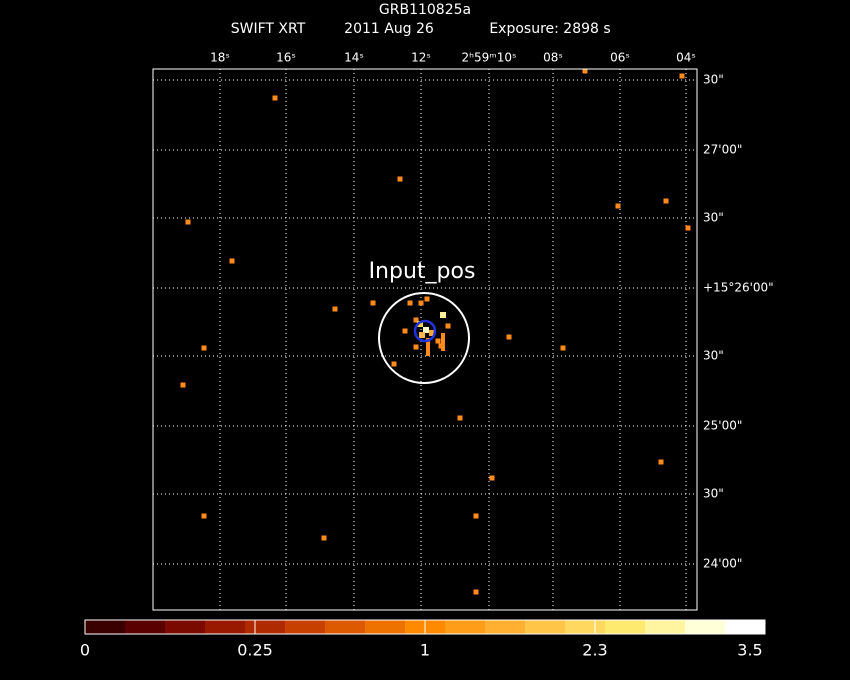  I want to click on right-axis-label: 24'00", so click(722, 564).